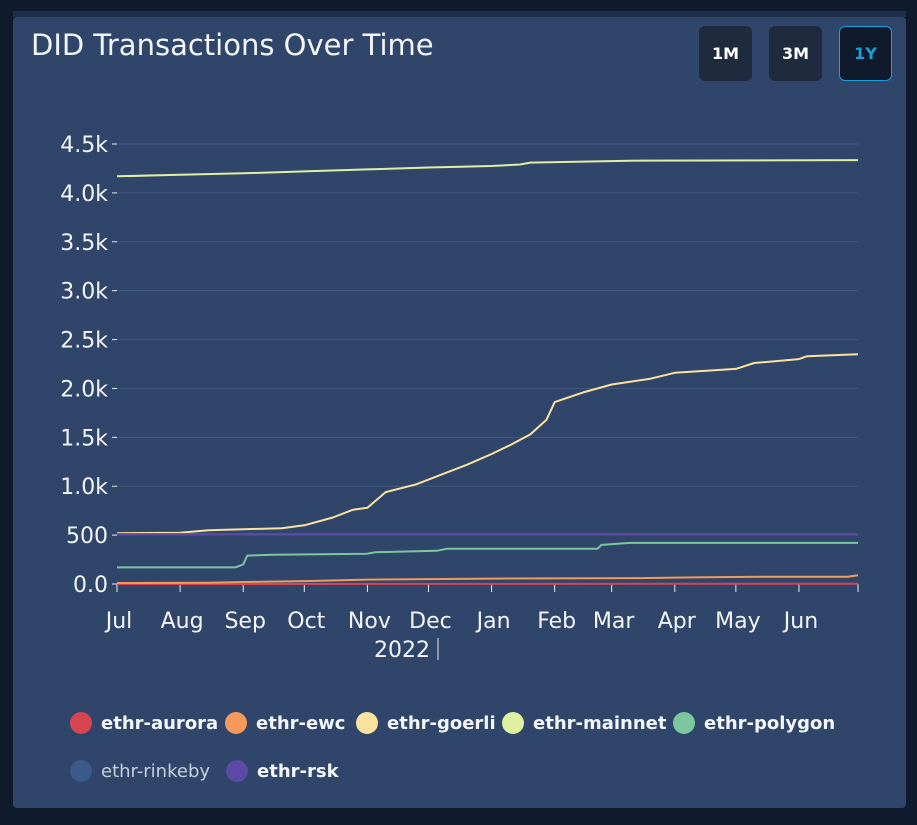  I want to click on y-tick-label: 2.0k, so click(84, 389).